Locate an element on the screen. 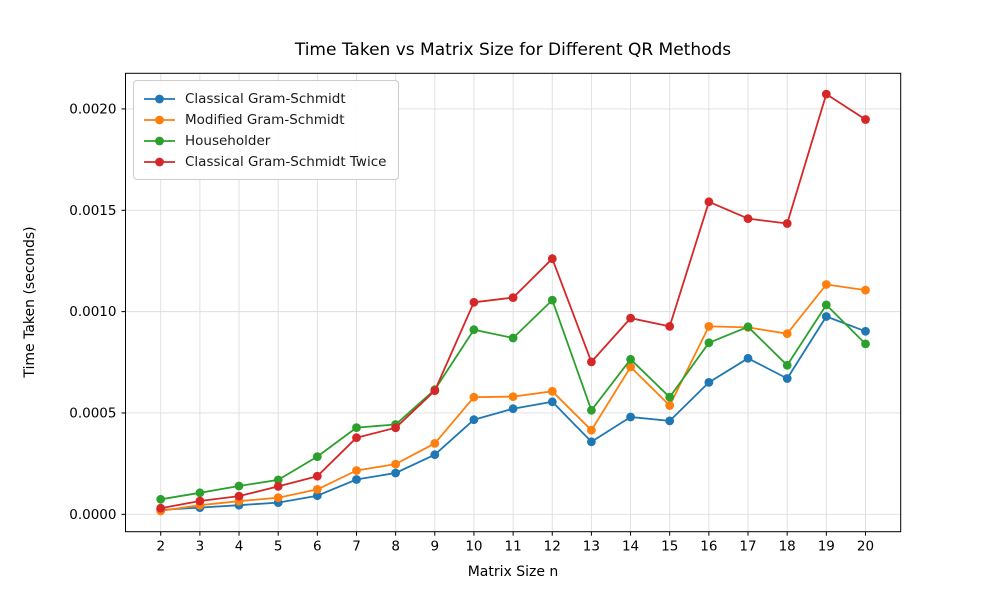 The height and width of the screenshot is (600, 1000). x-tick-label: 11 is located at coordinates (513, 547).